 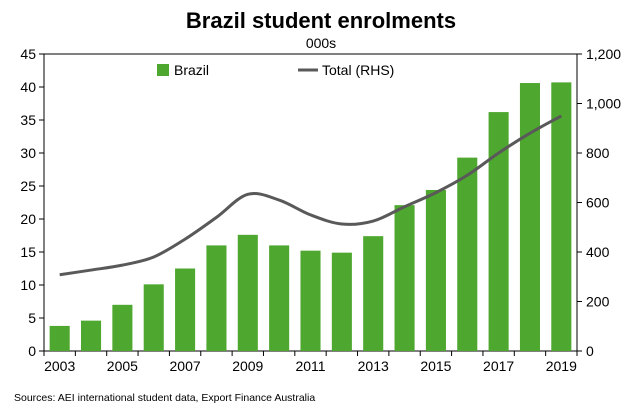 What do you see at coordinates (247, 366) in the screenshot?
I see `x-tick-label-2009: 2009` at bounding box center [247, 366].